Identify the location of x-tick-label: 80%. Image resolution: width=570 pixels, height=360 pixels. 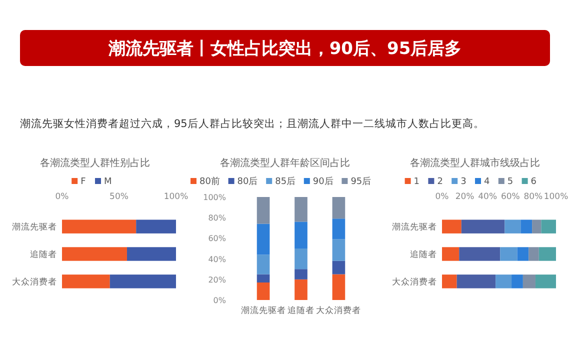
(533, 197).